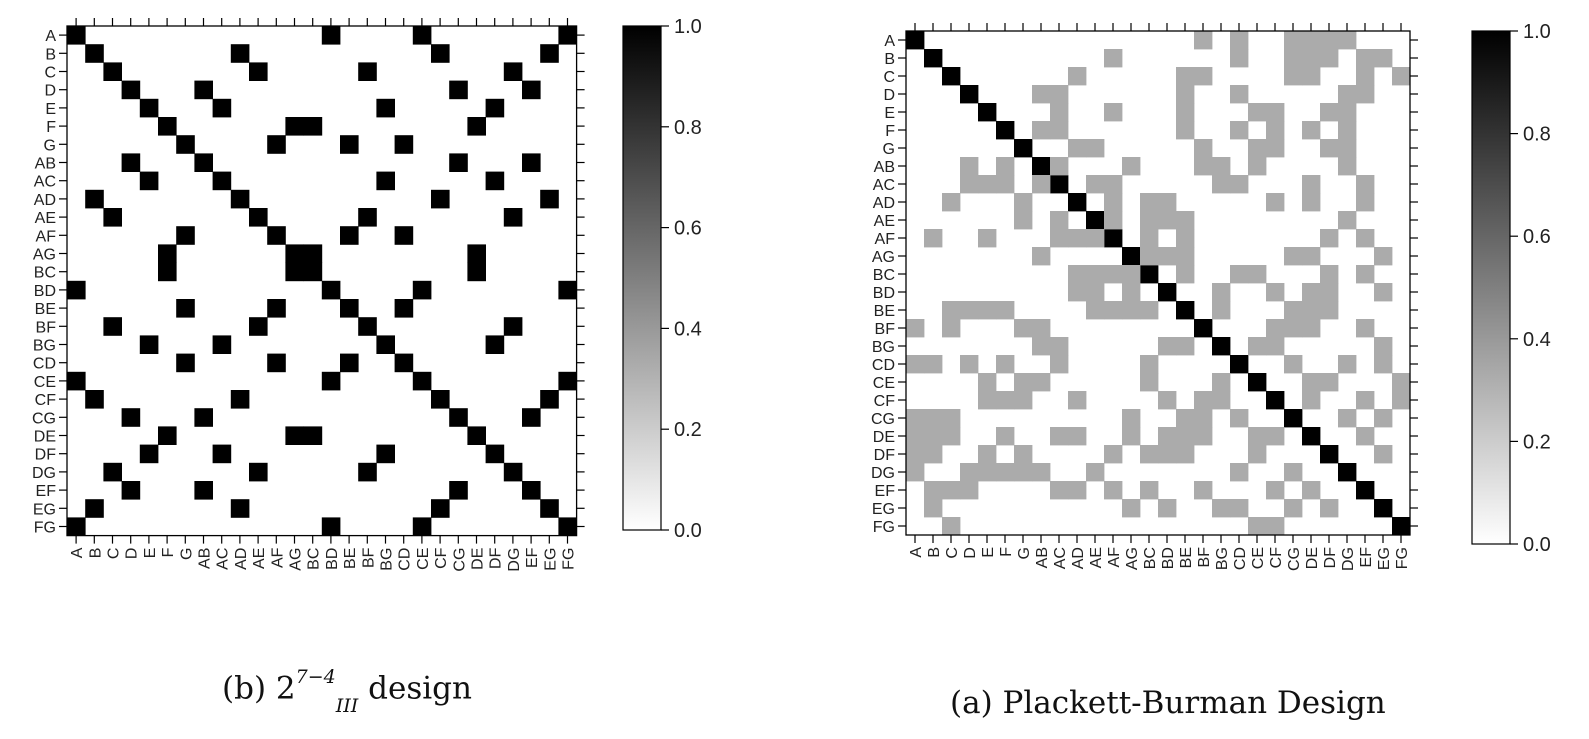 Image resolution: width=1589 pixels, height=739 pixels. Describe the element at coordinates (367, 217) in the screenshot. I see `heatmap-cell-AE-BF` at that location.